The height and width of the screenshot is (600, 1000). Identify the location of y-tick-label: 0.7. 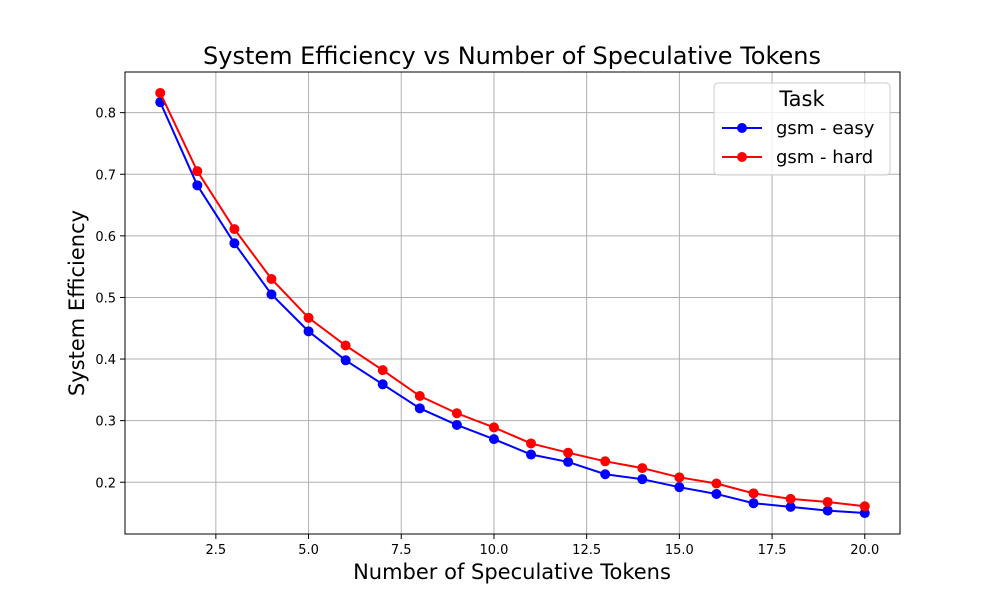
(105, 175).